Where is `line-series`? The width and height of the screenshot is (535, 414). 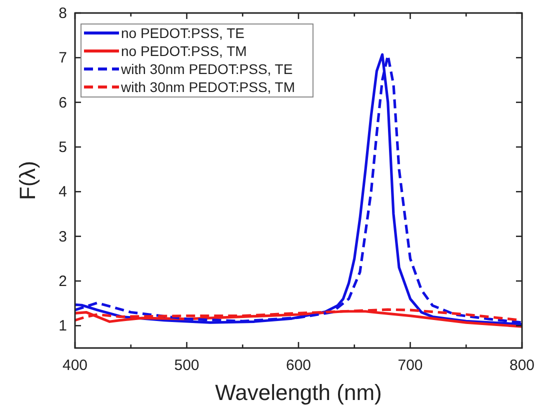
line-series is located at coordinates (298, 319).